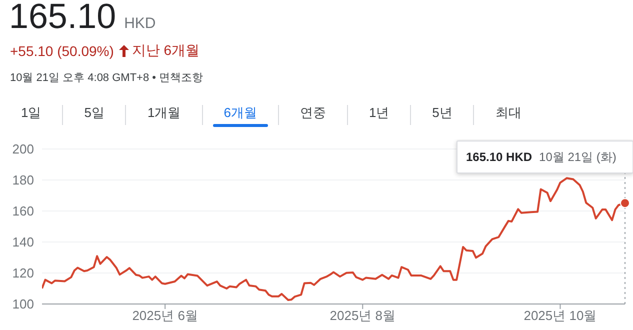  Describe the element at coordinates (541, 157) in the screenshot. I see `annotation: 165.10 HKD 10월 21일 (화)` at that location.